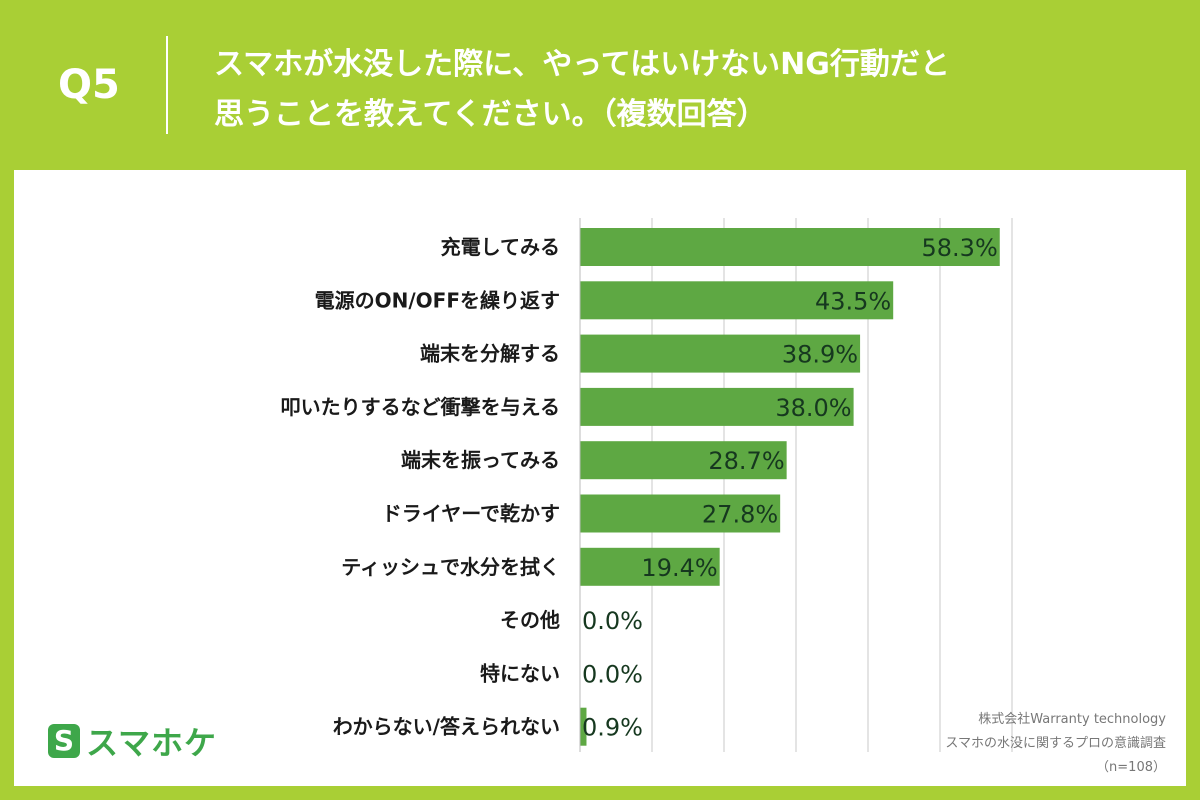 Image resolution: width=1200 pixels, height=800 pixels. Describe the element at coordinates (853, 301) in the screenshot. I see `value-label: 43.5%` at that location.